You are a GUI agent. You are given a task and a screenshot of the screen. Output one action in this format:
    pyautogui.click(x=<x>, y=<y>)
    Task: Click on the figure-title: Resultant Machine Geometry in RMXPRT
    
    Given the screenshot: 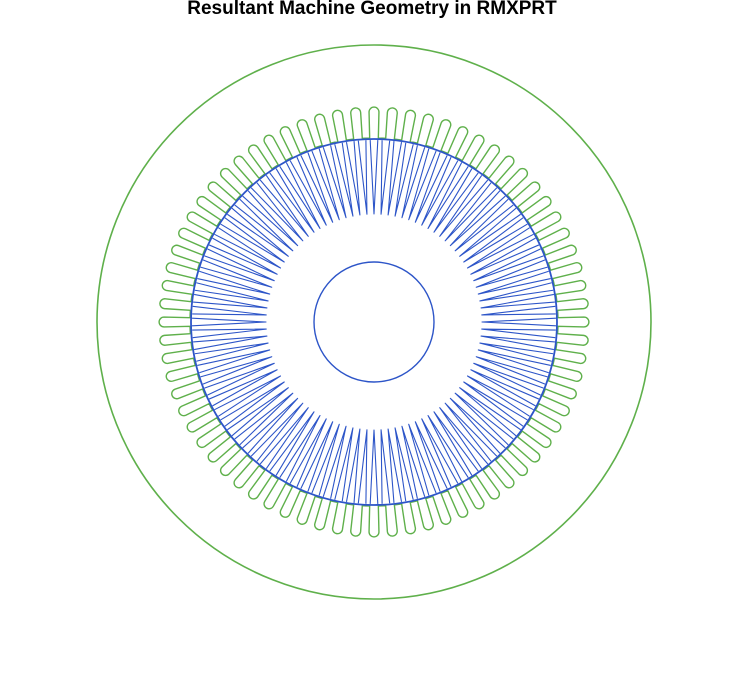 What is the action you would take?
    pyautogui.click(x=372, y=9)
    